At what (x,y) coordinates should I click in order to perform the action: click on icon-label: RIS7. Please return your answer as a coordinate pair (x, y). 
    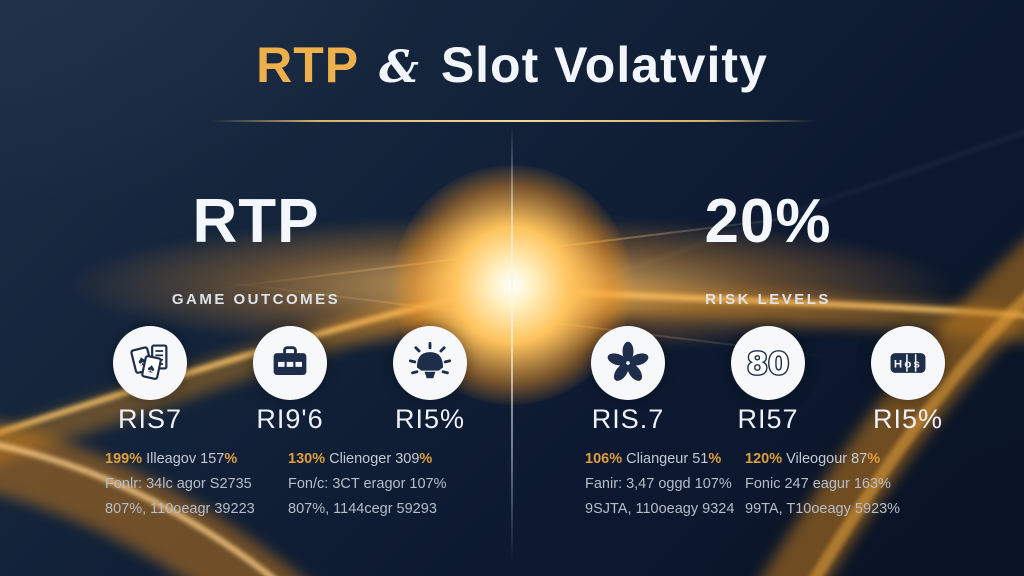
    Looking at the image, I should click on (150, 419).